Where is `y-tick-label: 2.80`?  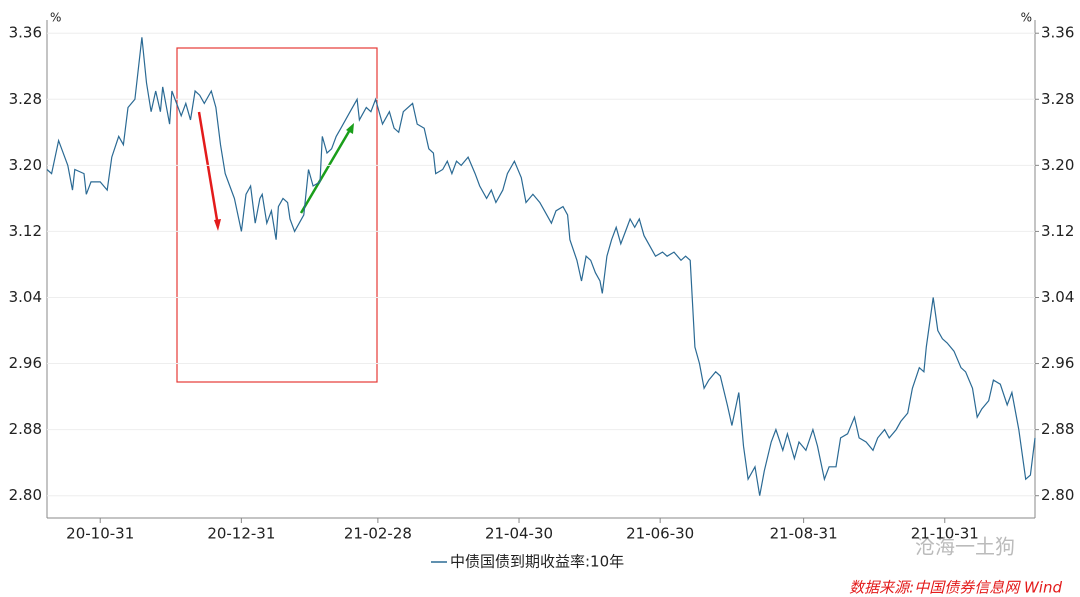
y-tick-label: 2.80 is located at coordinates (25, 495).